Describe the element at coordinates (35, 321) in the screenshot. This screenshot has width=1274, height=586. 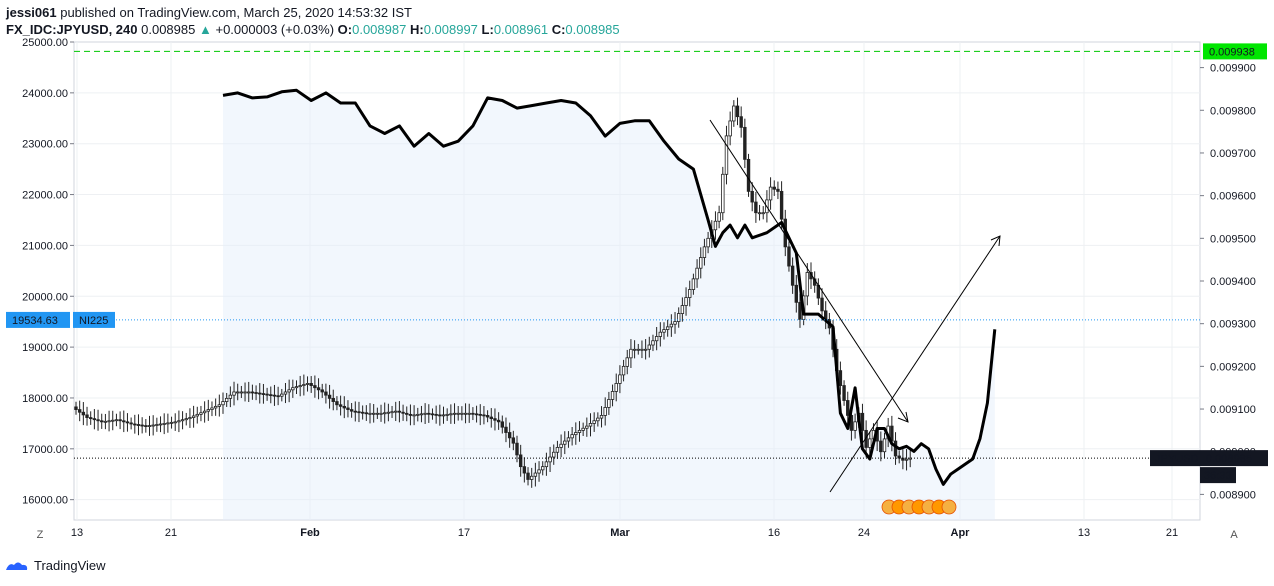
I see `ni225-value-label: 19534.63` at that location.